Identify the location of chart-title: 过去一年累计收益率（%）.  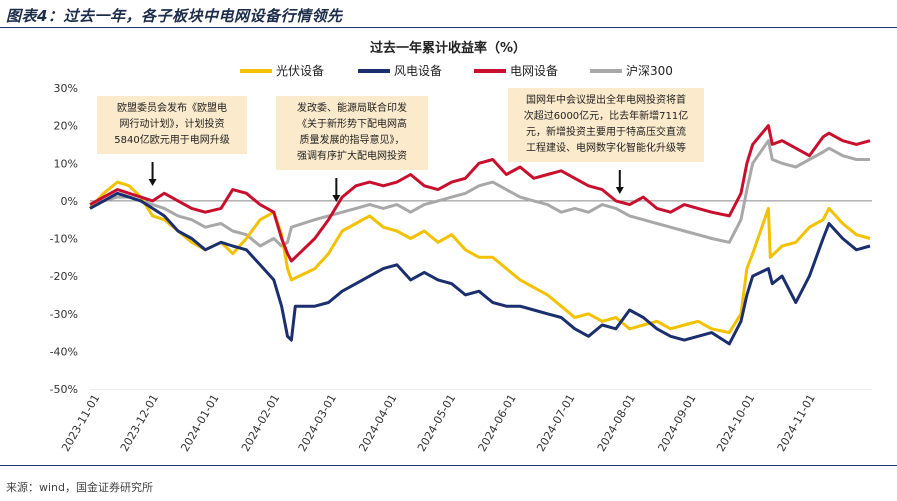
(448, 48).